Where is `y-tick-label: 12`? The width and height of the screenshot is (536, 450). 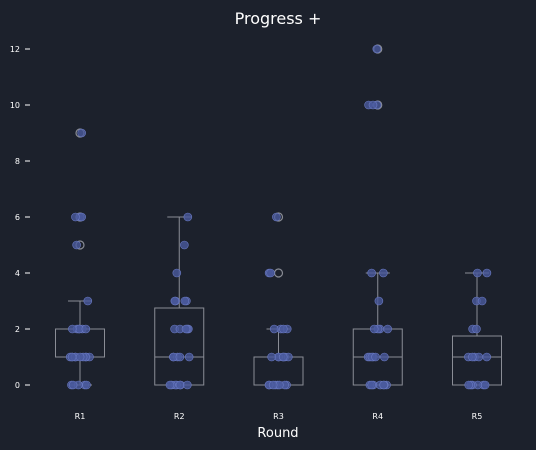 y-tick-label: 12 is located at coordinates (15, 49).